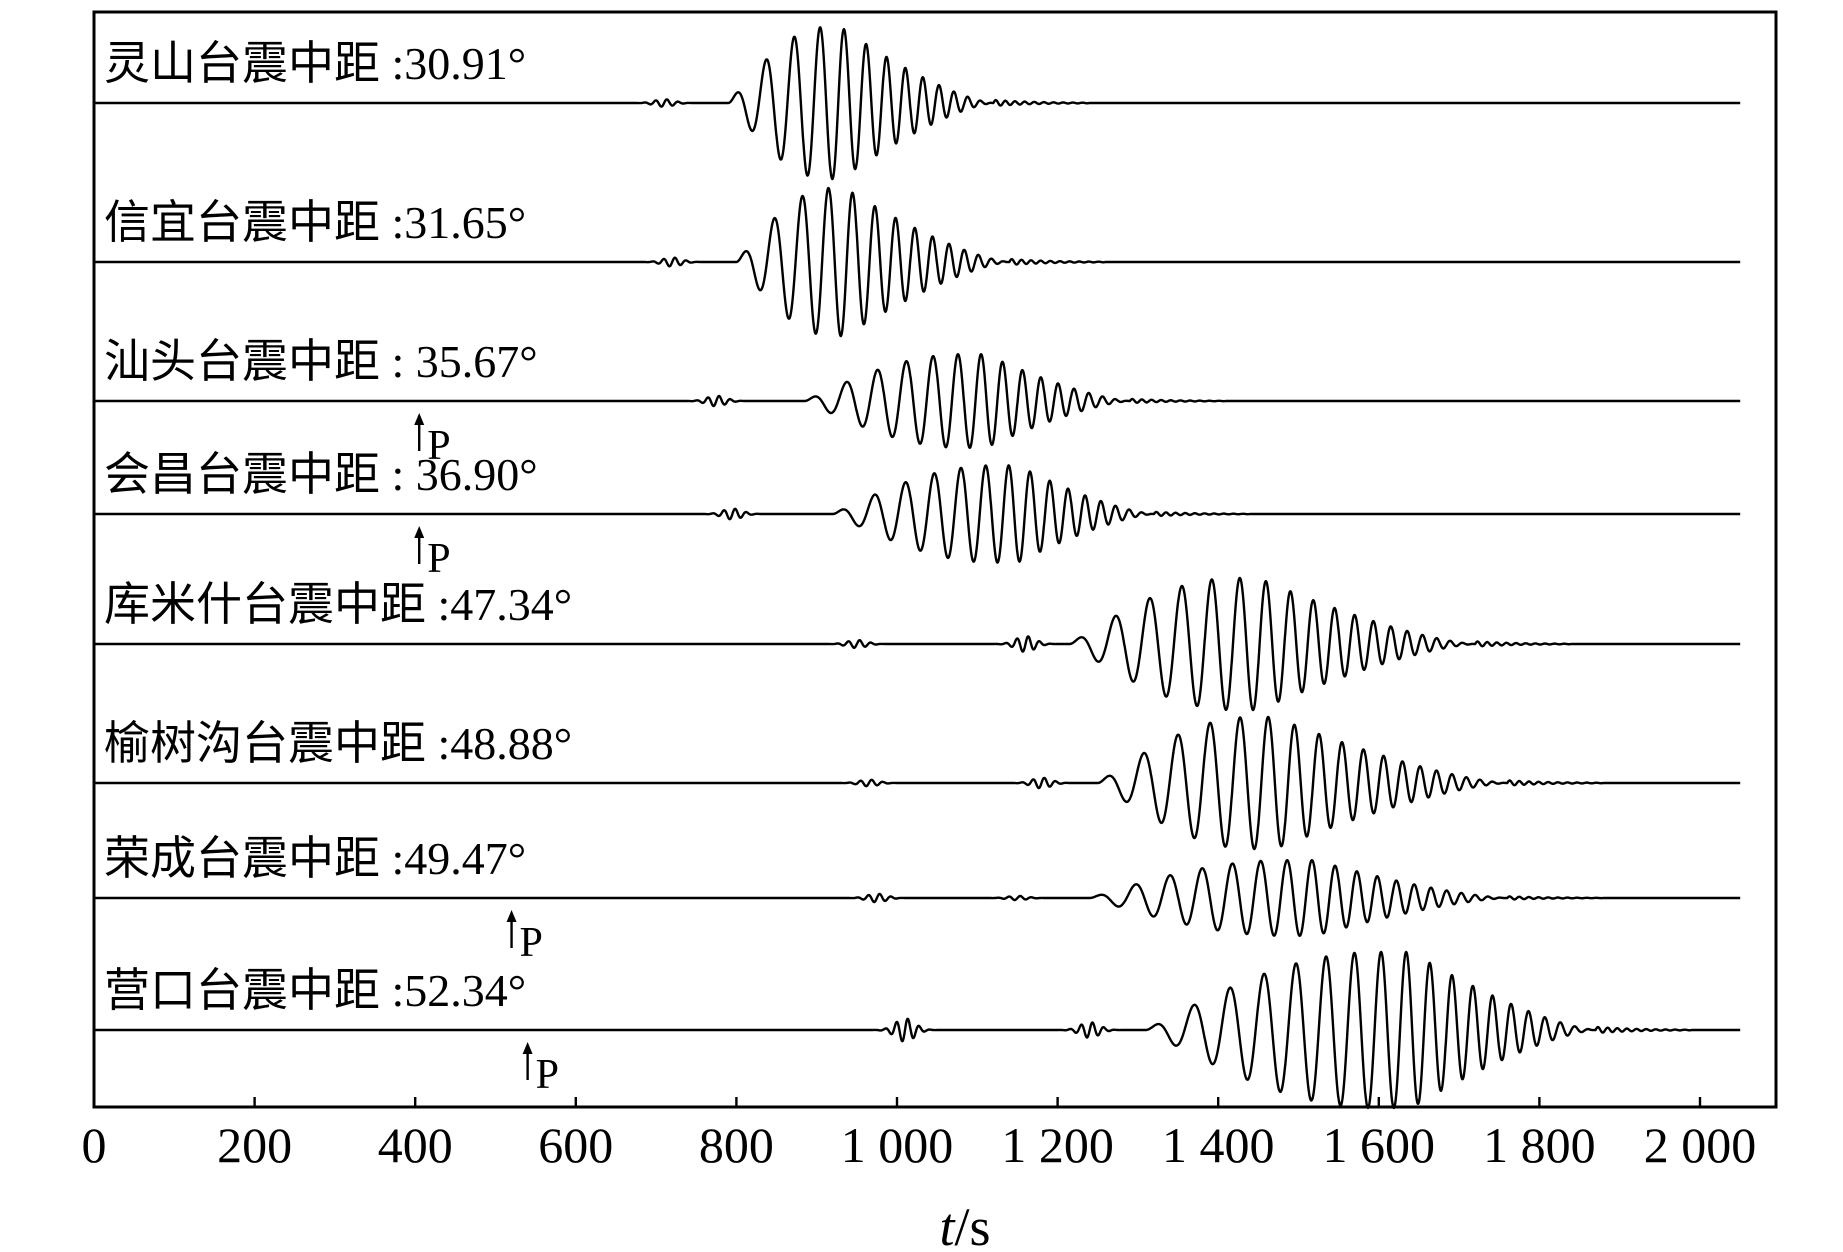 This screenshot has width=1843, height=1252. Describe the element at coordinates (575, 1145) in the screenshot. I see `x-tick-label-600: 600` at that location.